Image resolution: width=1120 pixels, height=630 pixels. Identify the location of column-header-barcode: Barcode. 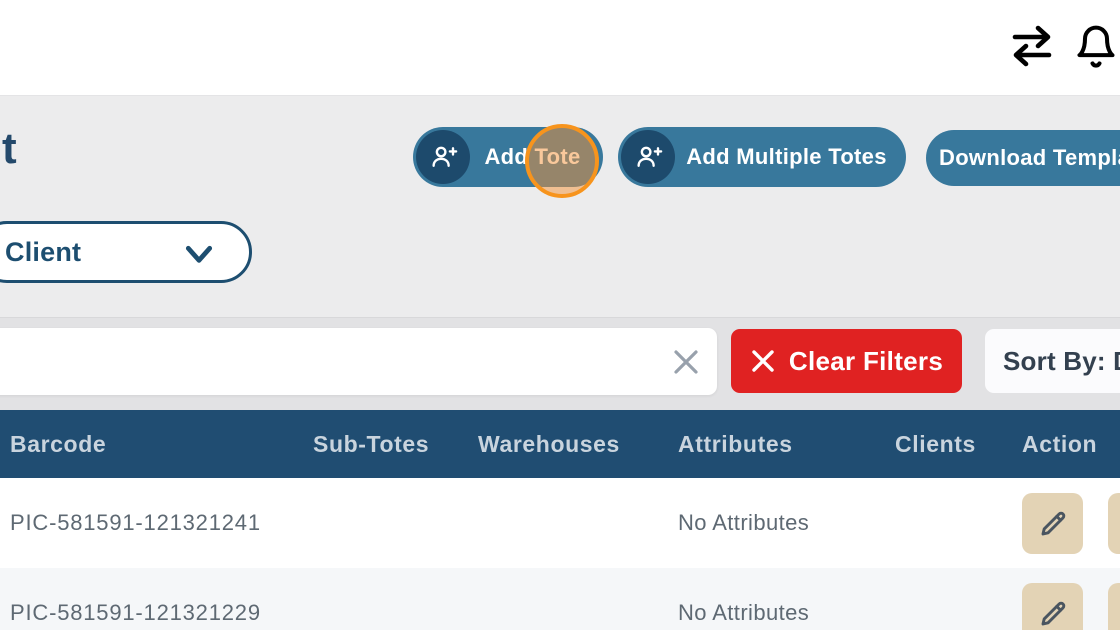
(58, 443).